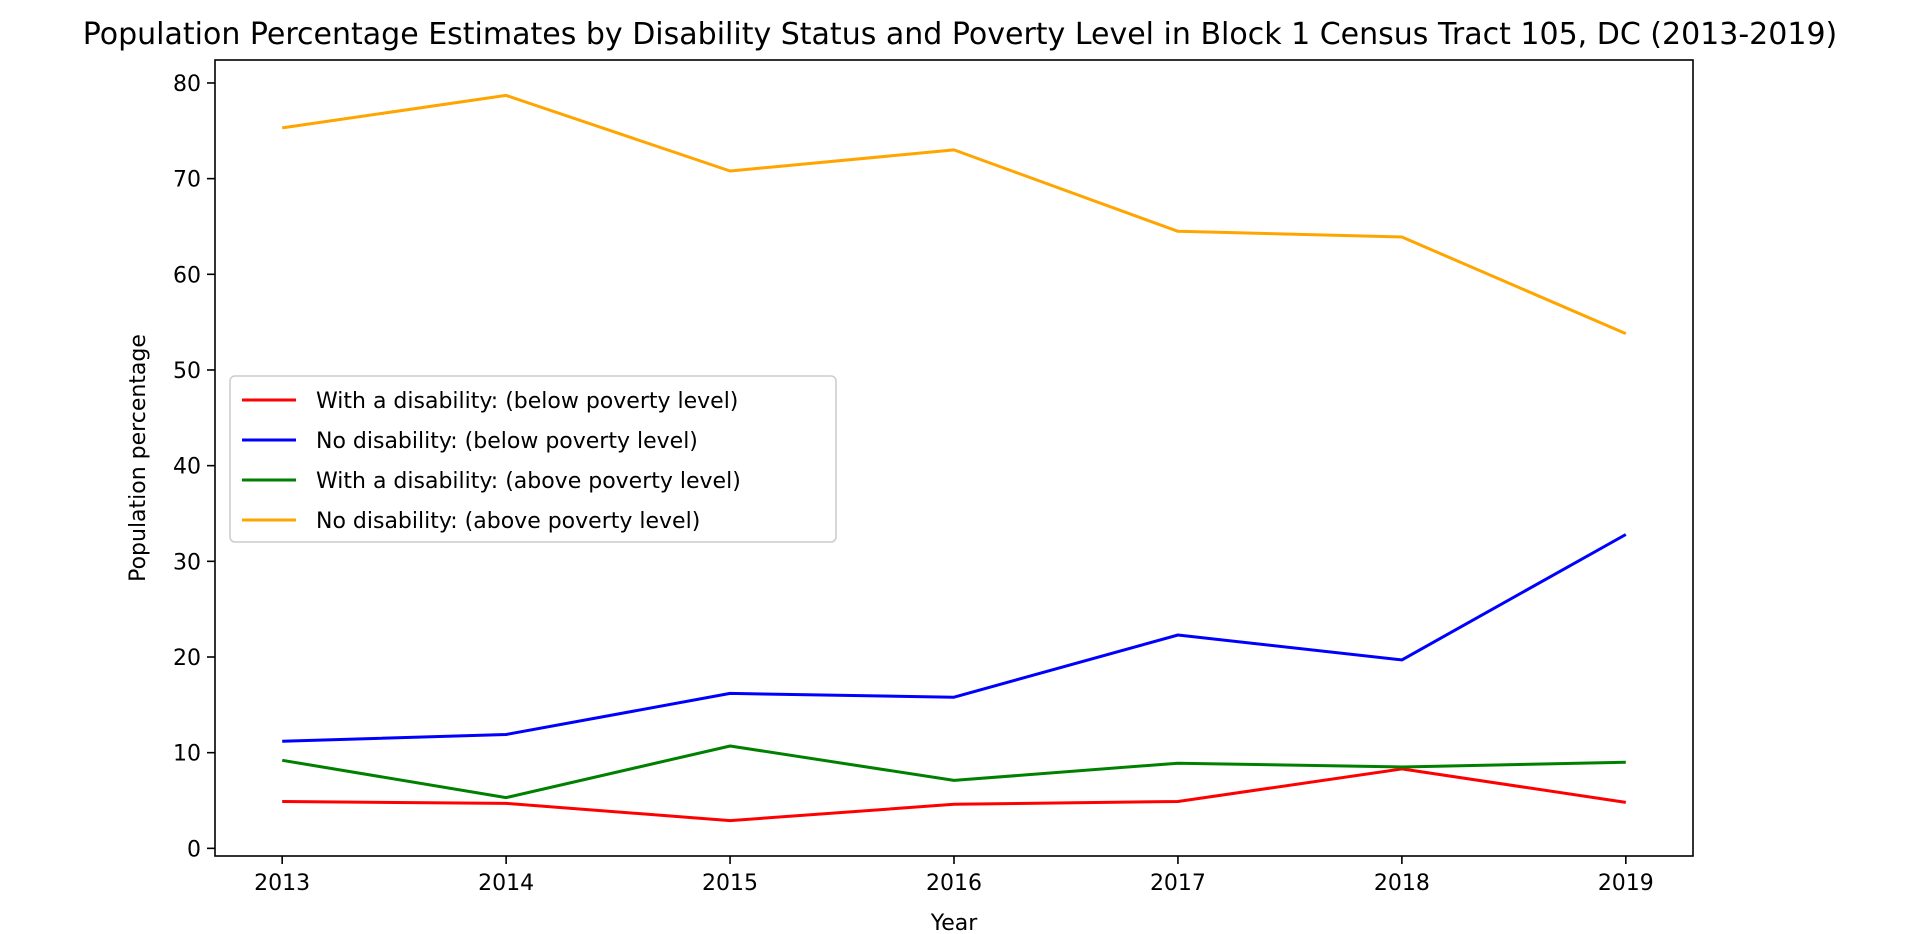 Image resolution: width=1920 pixels, height=934 pixels. Describe the element at coordinates (187, 754) in the screenshot. I see `y-tick-label: 10` at that location.